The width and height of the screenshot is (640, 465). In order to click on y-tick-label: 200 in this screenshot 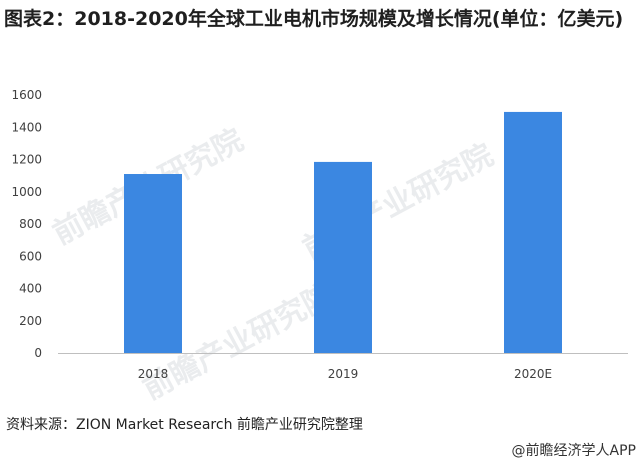, I will do `click(30, 321)`.